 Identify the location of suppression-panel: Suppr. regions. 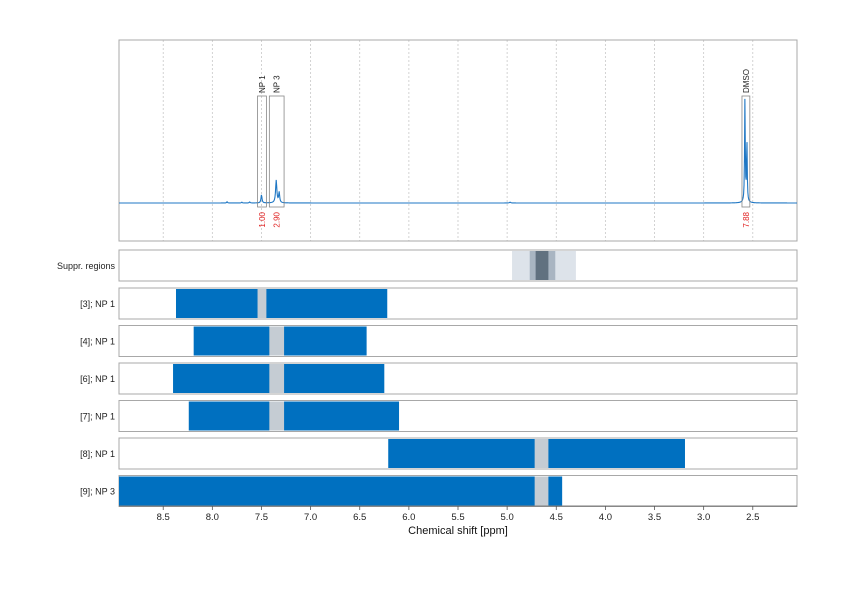
(427, 265).